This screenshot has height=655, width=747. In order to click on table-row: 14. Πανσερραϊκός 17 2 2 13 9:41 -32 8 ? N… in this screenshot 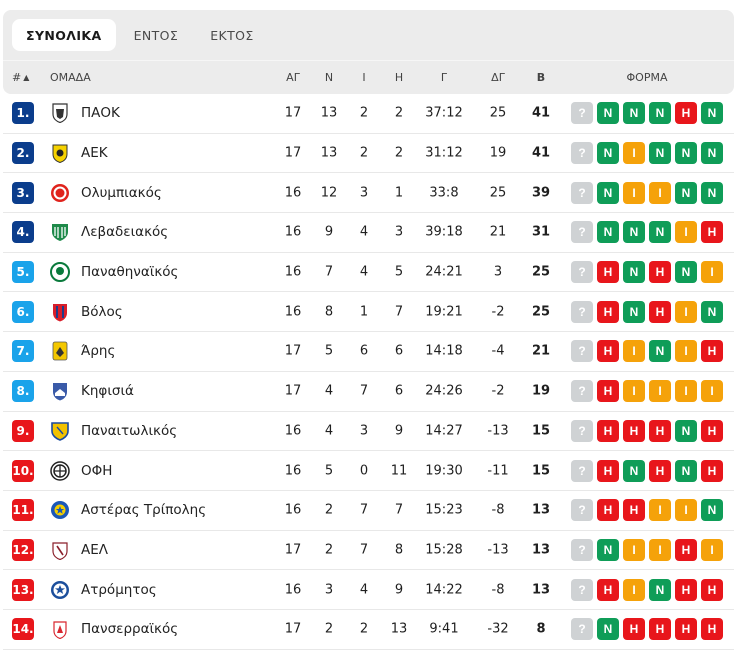, I will do `click(368, 630)`.